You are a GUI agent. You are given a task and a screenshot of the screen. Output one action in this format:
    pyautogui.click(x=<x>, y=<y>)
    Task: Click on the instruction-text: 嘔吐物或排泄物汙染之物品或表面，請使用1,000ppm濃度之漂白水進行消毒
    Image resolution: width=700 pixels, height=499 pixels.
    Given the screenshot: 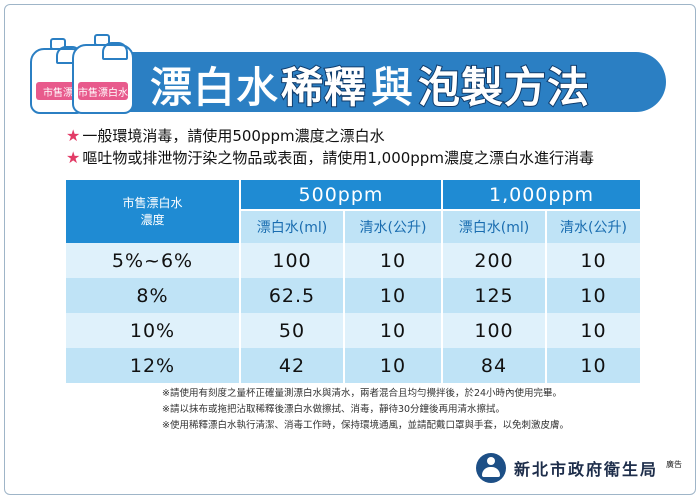 What is the action you would take?
    pyautogui.click(x=338, y=157)
    